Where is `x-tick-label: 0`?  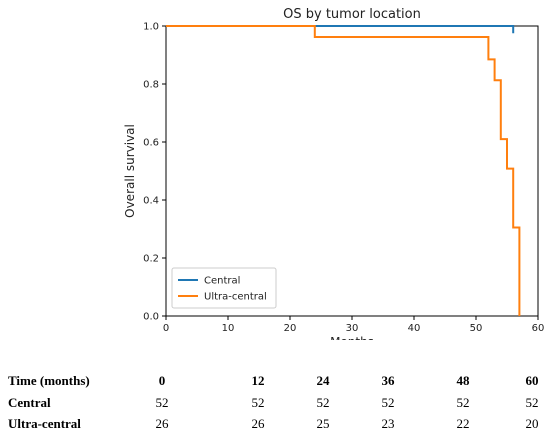
x-tick-label: 0 is located at coordinates (166, 328).